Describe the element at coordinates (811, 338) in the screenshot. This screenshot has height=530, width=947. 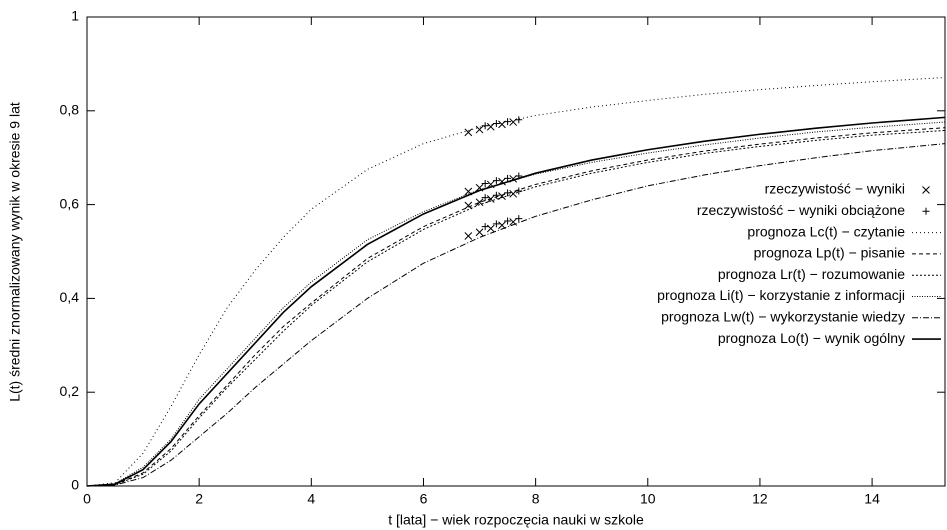
I see `legend-label: prognoza Lo(t) − wynik ogólny` at that location.